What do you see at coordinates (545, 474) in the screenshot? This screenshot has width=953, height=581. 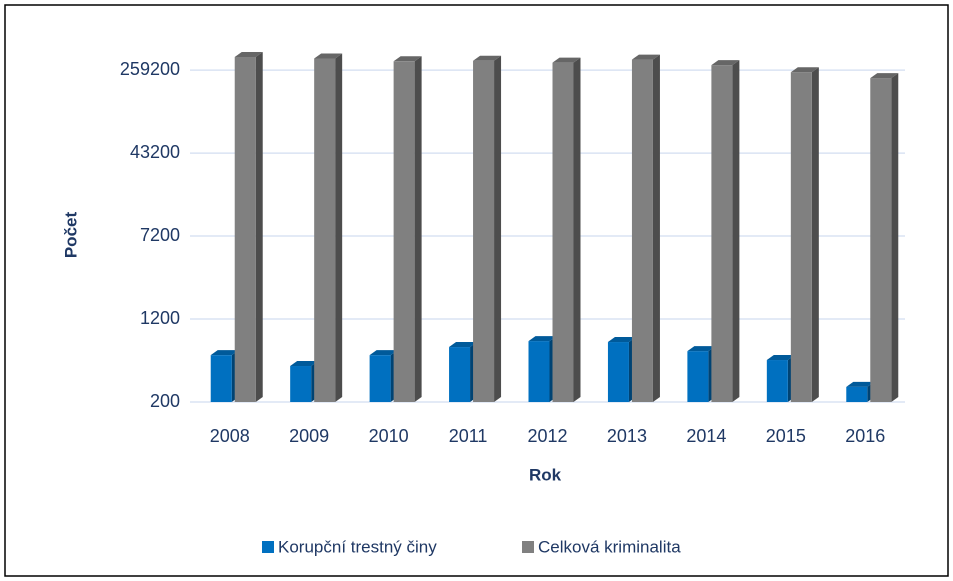 I see `x-axis-title: Rok` at bounding box center [545, 474].